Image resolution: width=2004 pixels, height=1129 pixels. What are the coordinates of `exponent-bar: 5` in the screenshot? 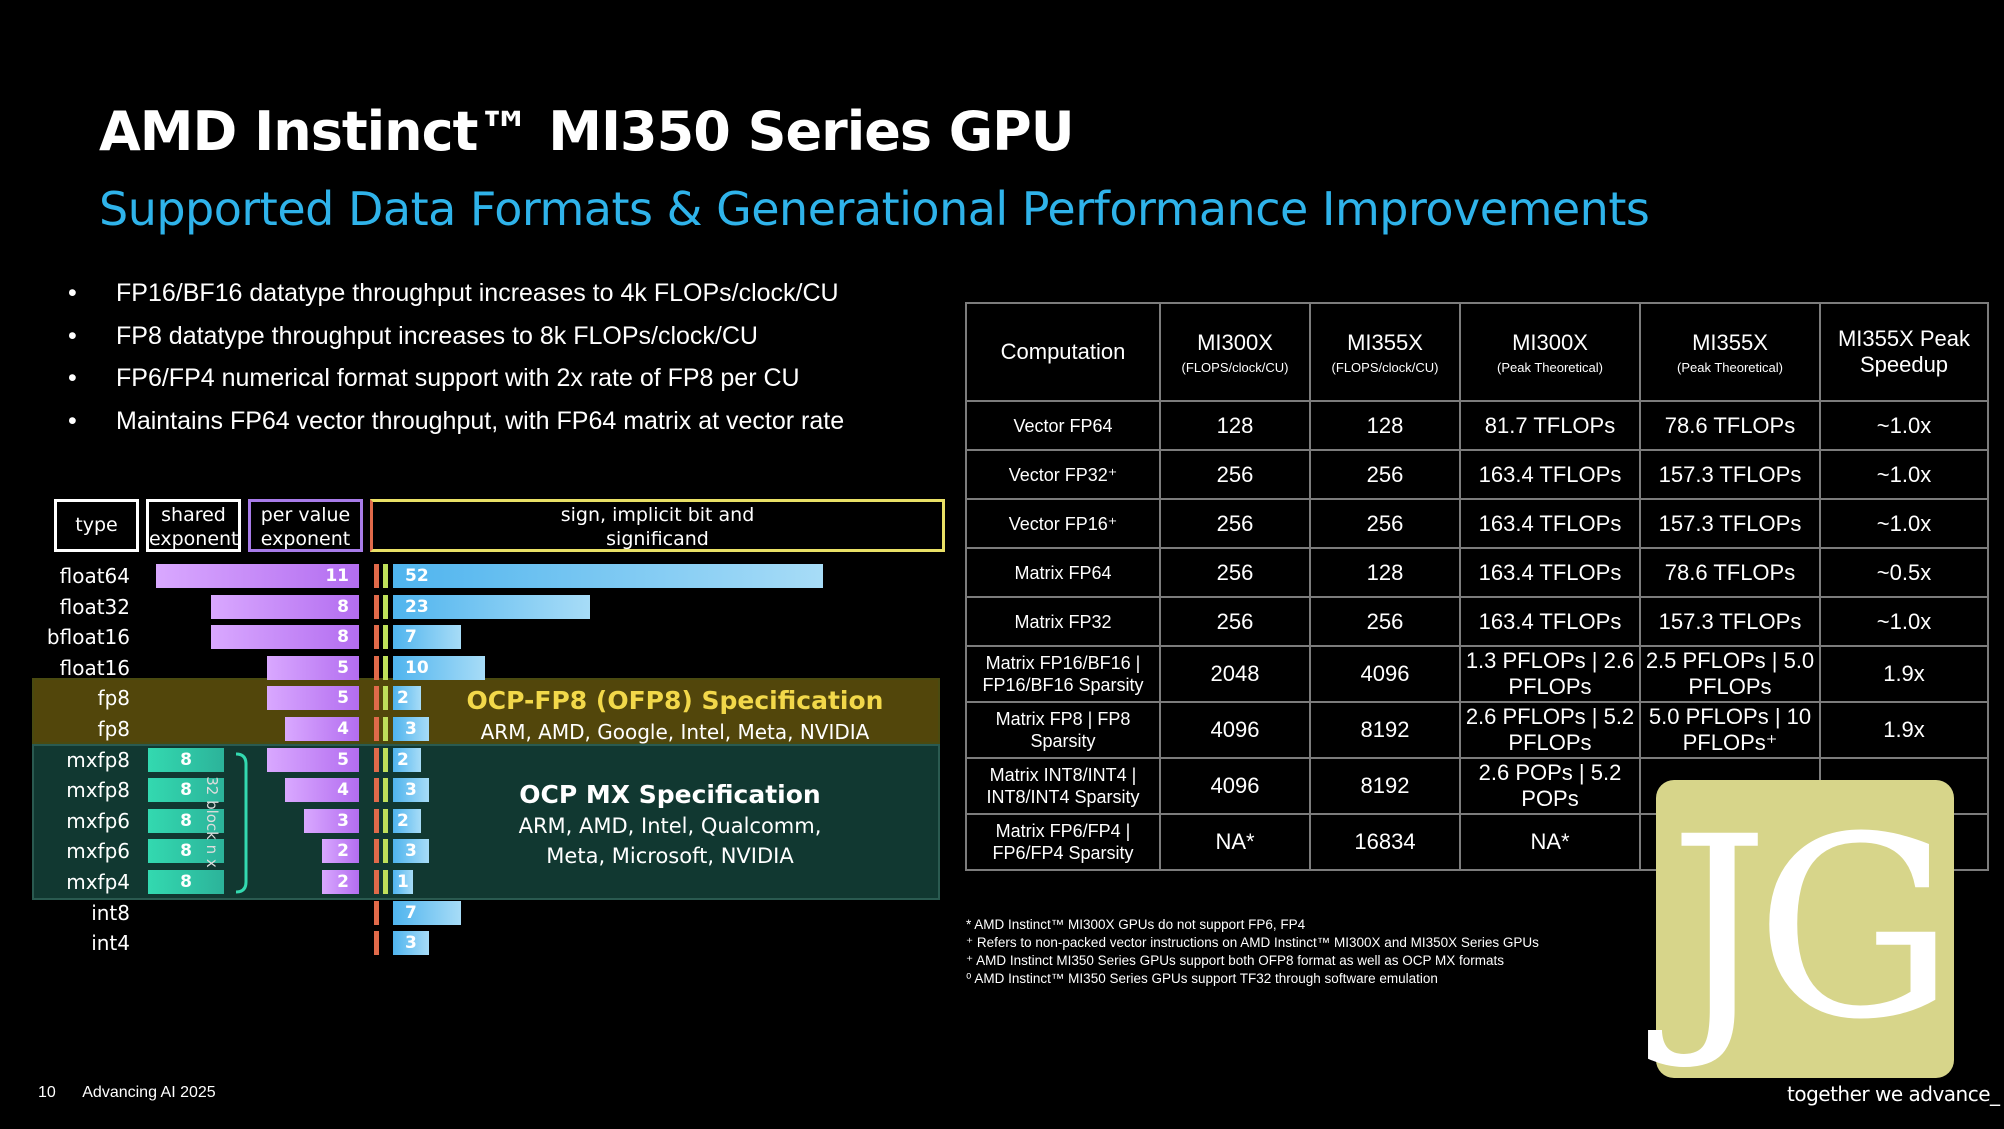 It's located at (312, 667).